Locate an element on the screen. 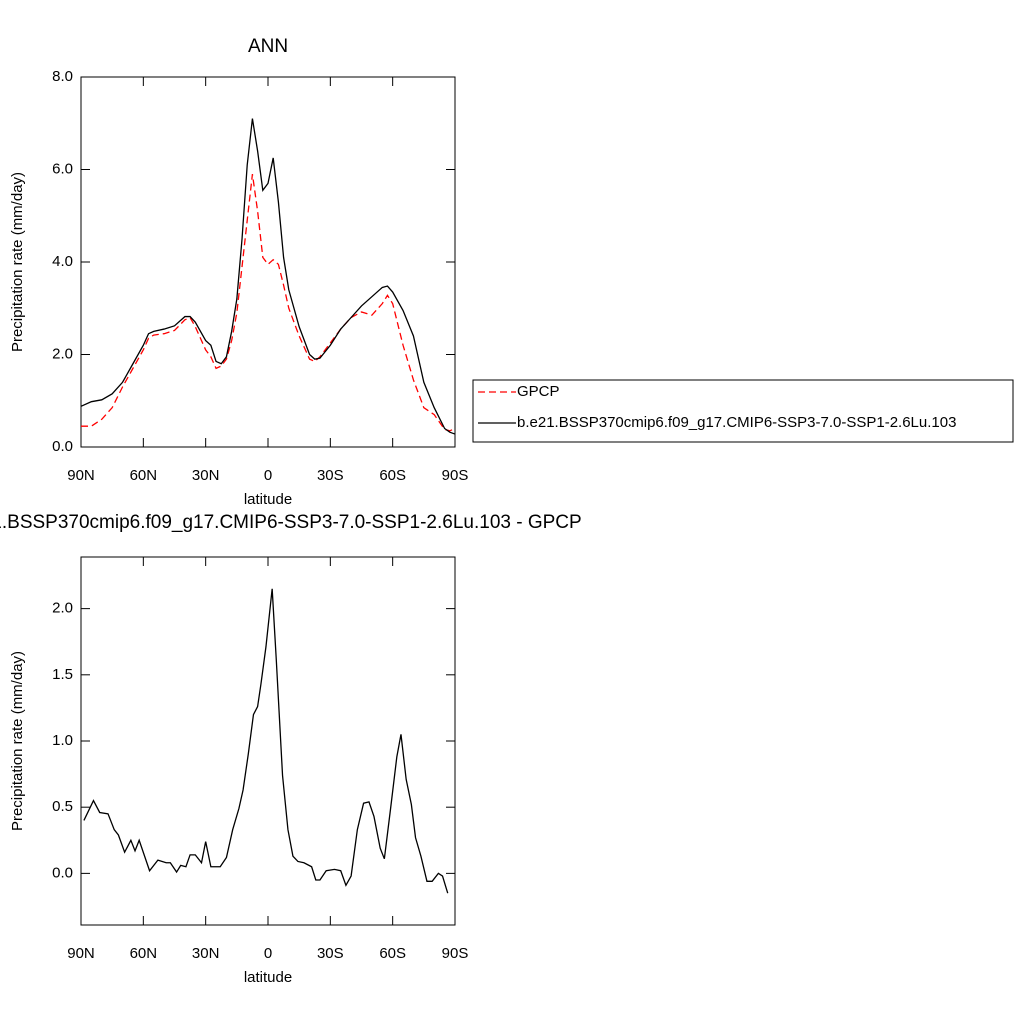 Image resolution: width=1024 pixels, height=1024 pixels. y-tick-label: 1.5 is located at coordinates (62, 674).